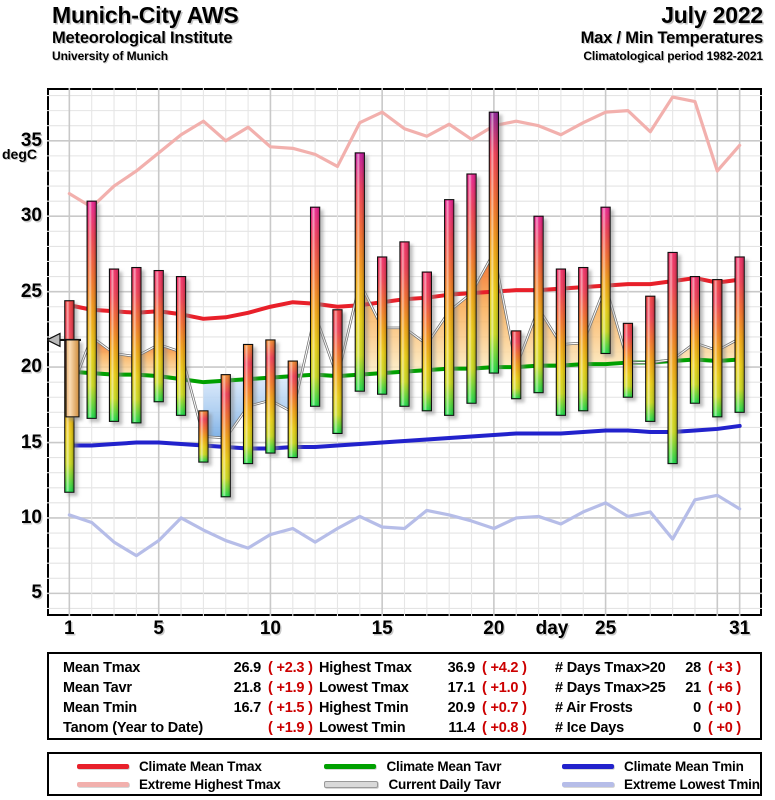  Describe the element at coordinates (31, 442) in the screenshot. I see `y-tick-label: 15` at that location.